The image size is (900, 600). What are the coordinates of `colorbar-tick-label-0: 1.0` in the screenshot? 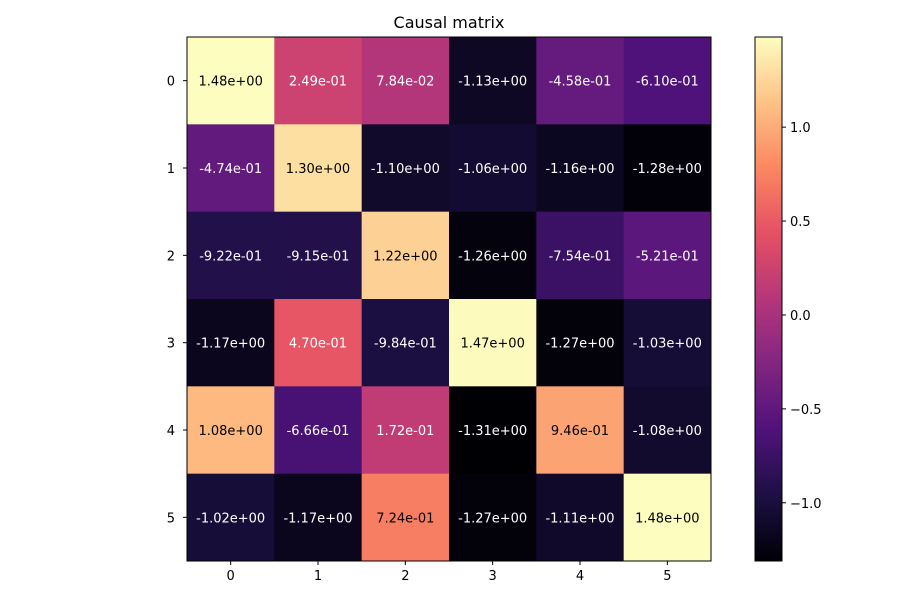 It's located at (800, 128).